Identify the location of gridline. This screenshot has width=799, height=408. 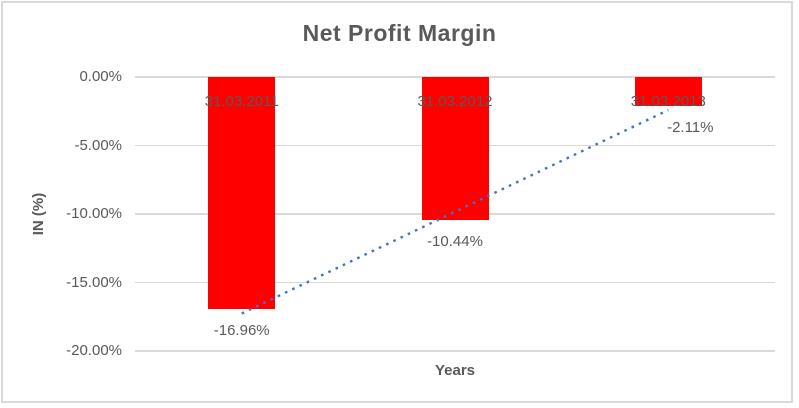
(455, 351).